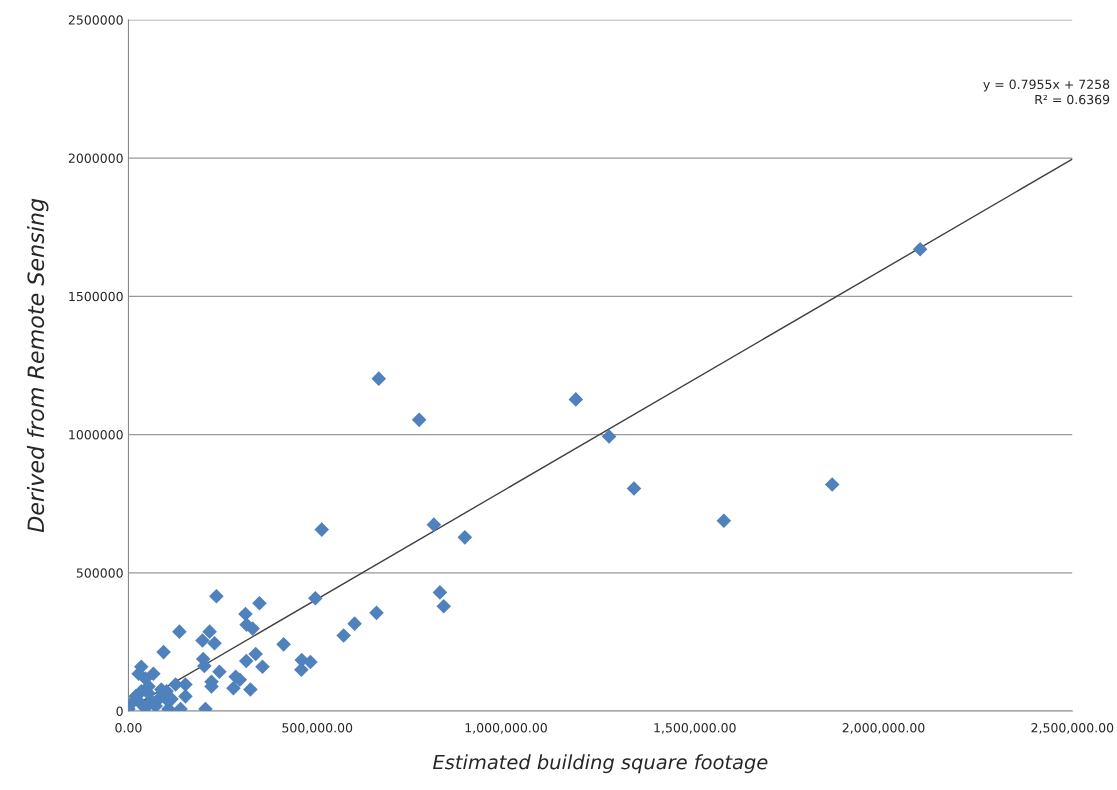 The image size is (1117, 790). I want to click on x-tick-label: 1,500,000.00, so click(695, 728).